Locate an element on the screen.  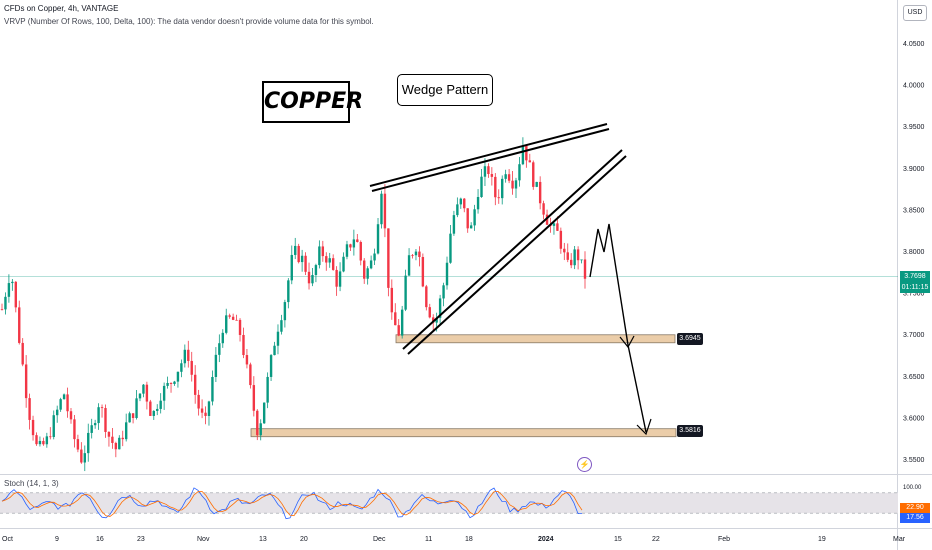
y-tick-label: 4.0000 is located at coordinates (914, 86).